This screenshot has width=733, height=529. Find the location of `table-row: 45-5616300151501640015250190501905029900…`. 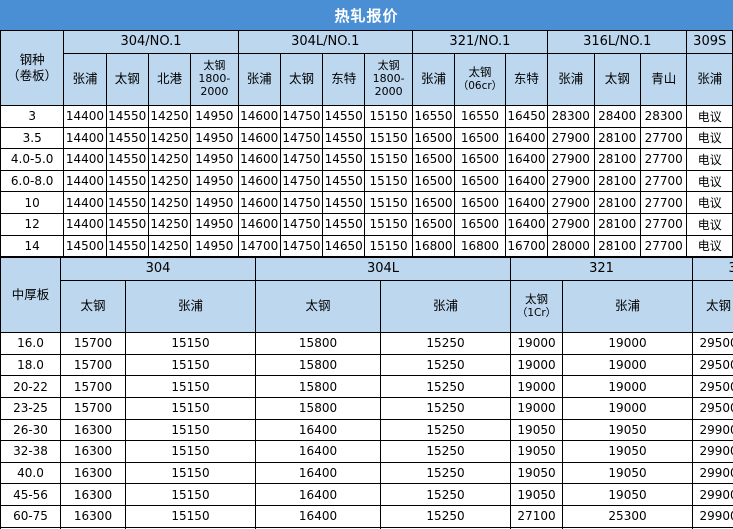

table-row: 45-5616300151501640015250190501905029900… is located at coordinates (366, 494).